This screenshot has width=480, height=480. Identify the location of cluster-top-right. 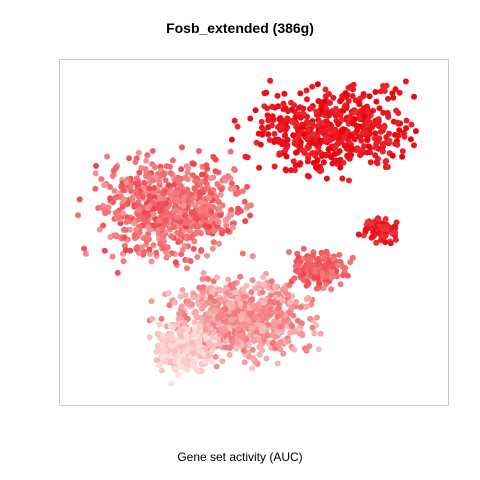
(323, 130).